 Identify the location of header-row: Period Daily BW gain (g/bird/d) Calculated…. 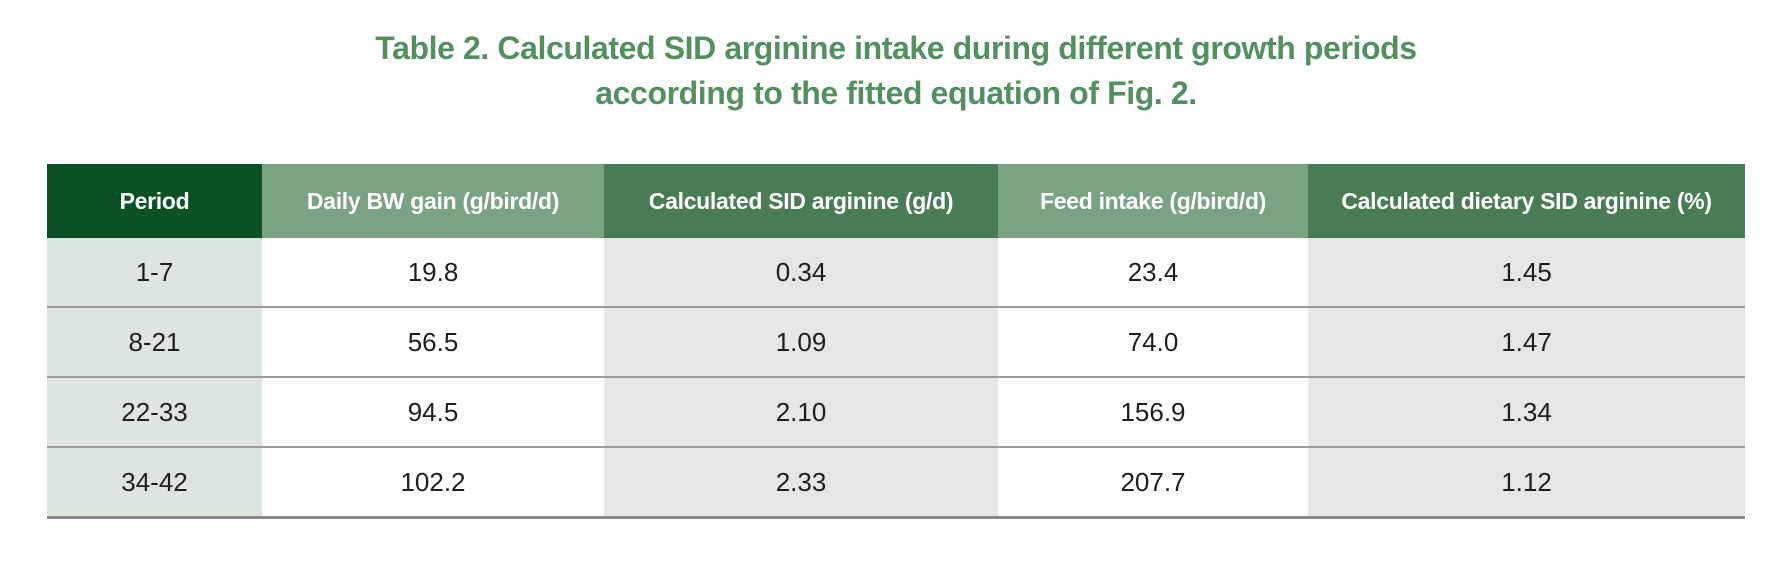
(896, 201).